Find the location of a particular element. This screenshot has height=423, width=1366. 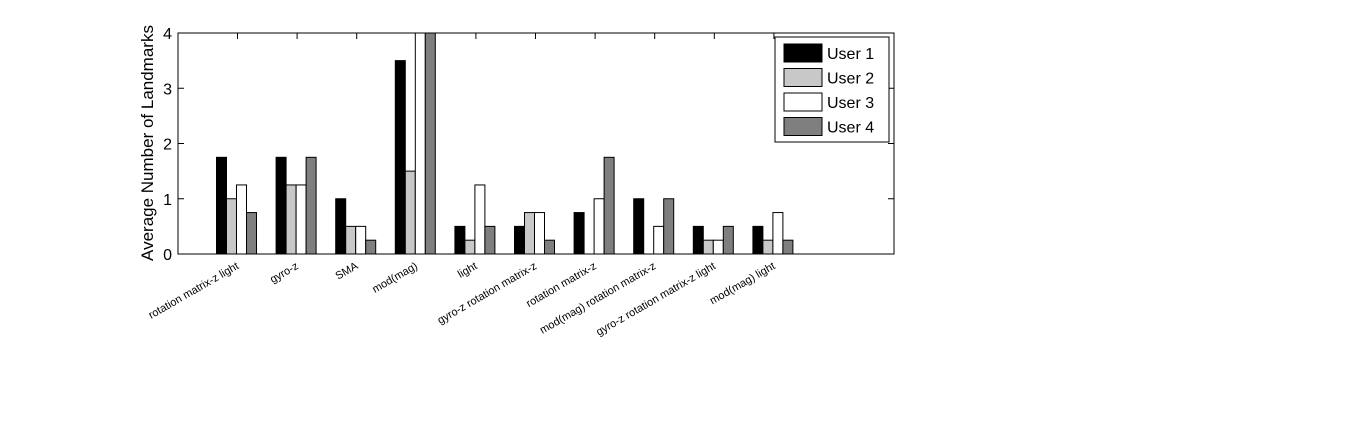

x-category-label: SMA is located at coordinates (347, 271).